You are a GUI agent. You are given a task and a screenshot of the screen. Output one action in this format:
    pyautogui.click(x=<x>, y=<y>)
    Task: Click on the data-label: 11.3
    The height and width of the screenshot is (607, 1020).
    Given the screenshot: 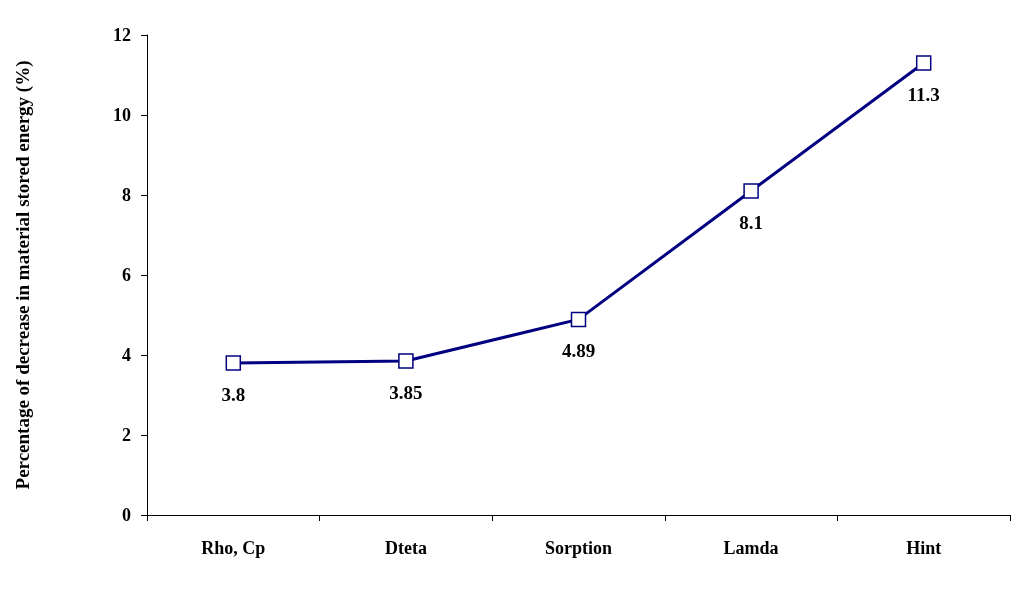 What is the action you would take?
    pyautogui.click(x=923, y=94)
    